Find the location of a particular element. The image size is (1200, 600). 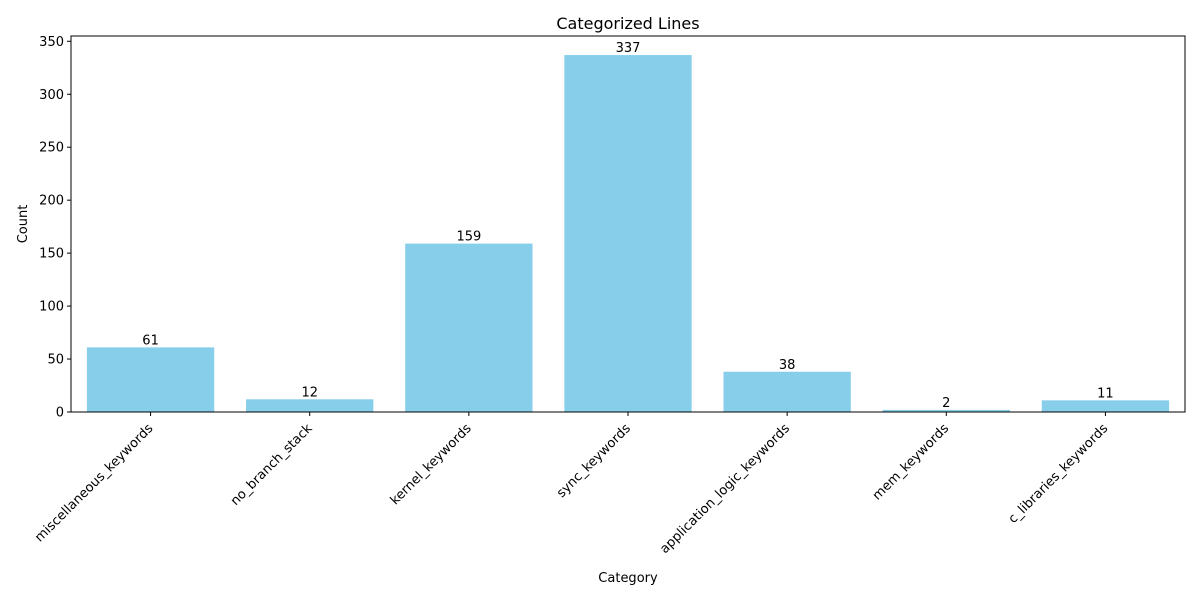

x-tick-label-application_logic_keywords: application_logic_keywords is located at coordinates (725, 489).